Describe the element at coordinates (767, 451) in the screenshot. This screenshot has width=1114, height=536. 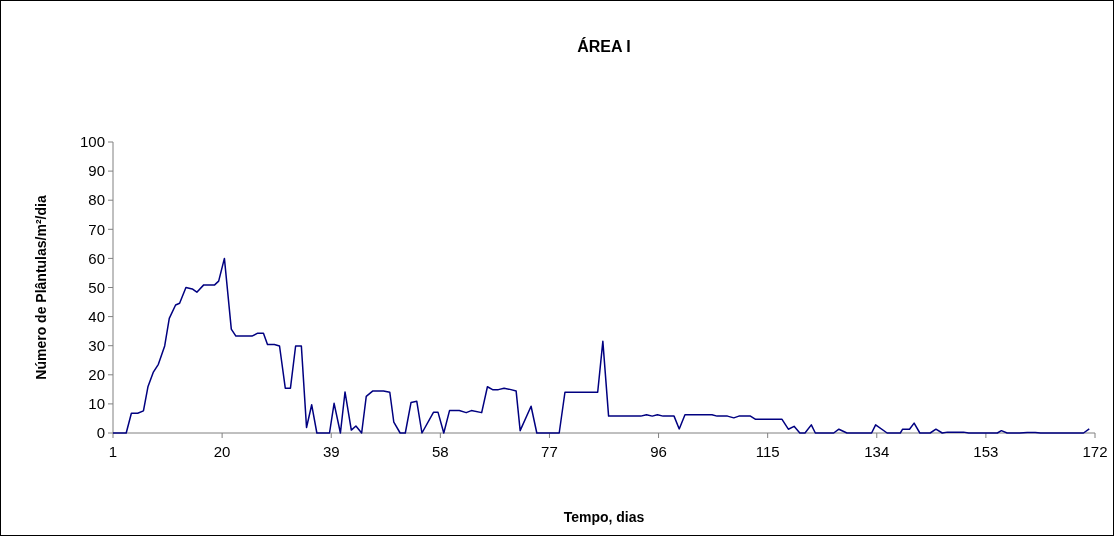
I see `x-tick-label: 115` at that location.